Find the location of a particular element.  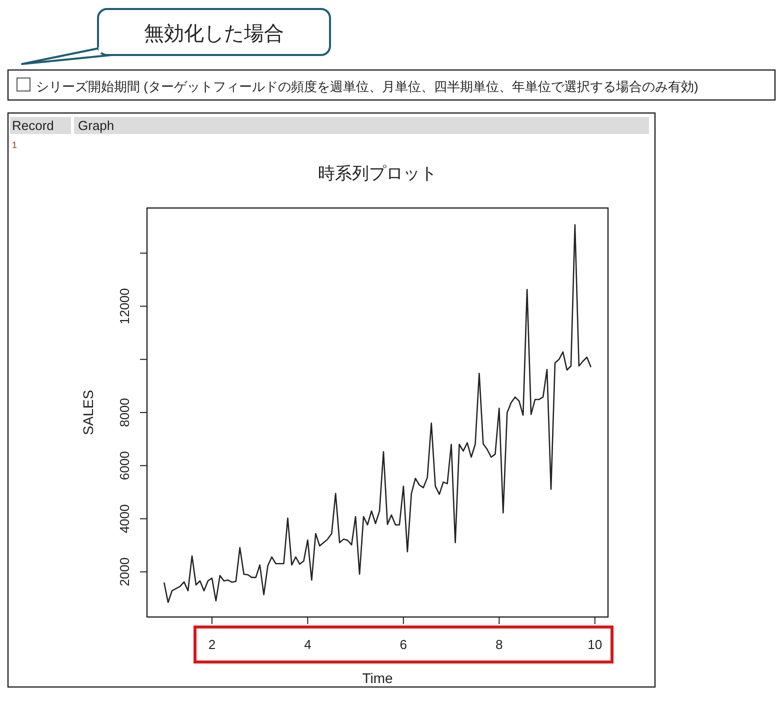

x-tick-label: 6 is located at coordinates (404, 644).